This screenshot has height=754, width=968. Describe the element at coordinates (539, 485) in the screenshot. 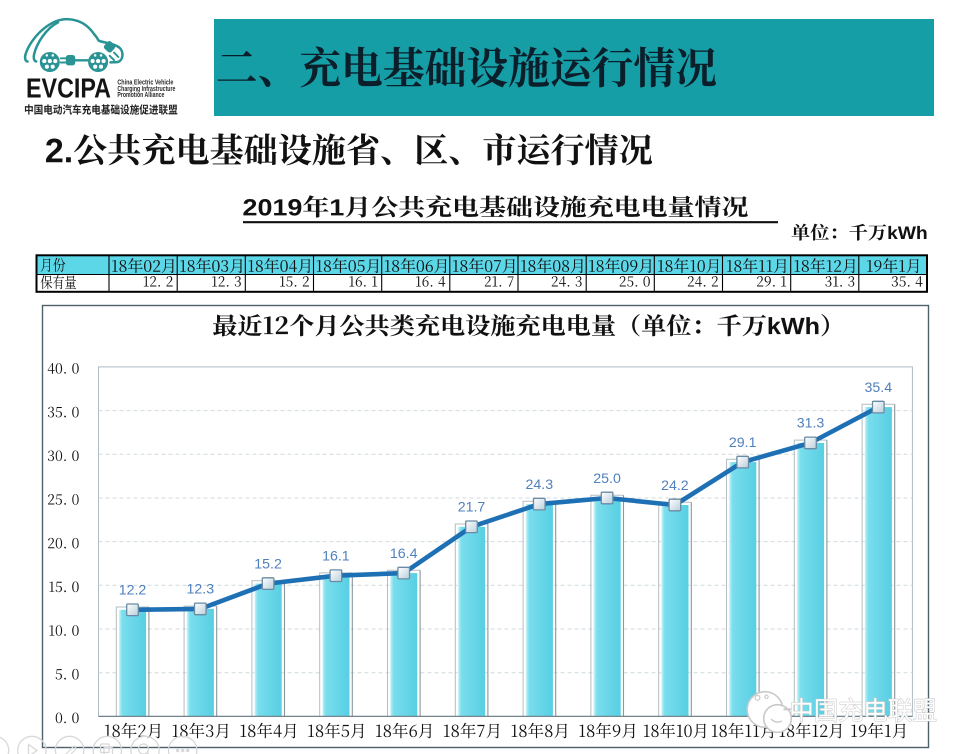

I see `svg-text: 24.3` at that location.